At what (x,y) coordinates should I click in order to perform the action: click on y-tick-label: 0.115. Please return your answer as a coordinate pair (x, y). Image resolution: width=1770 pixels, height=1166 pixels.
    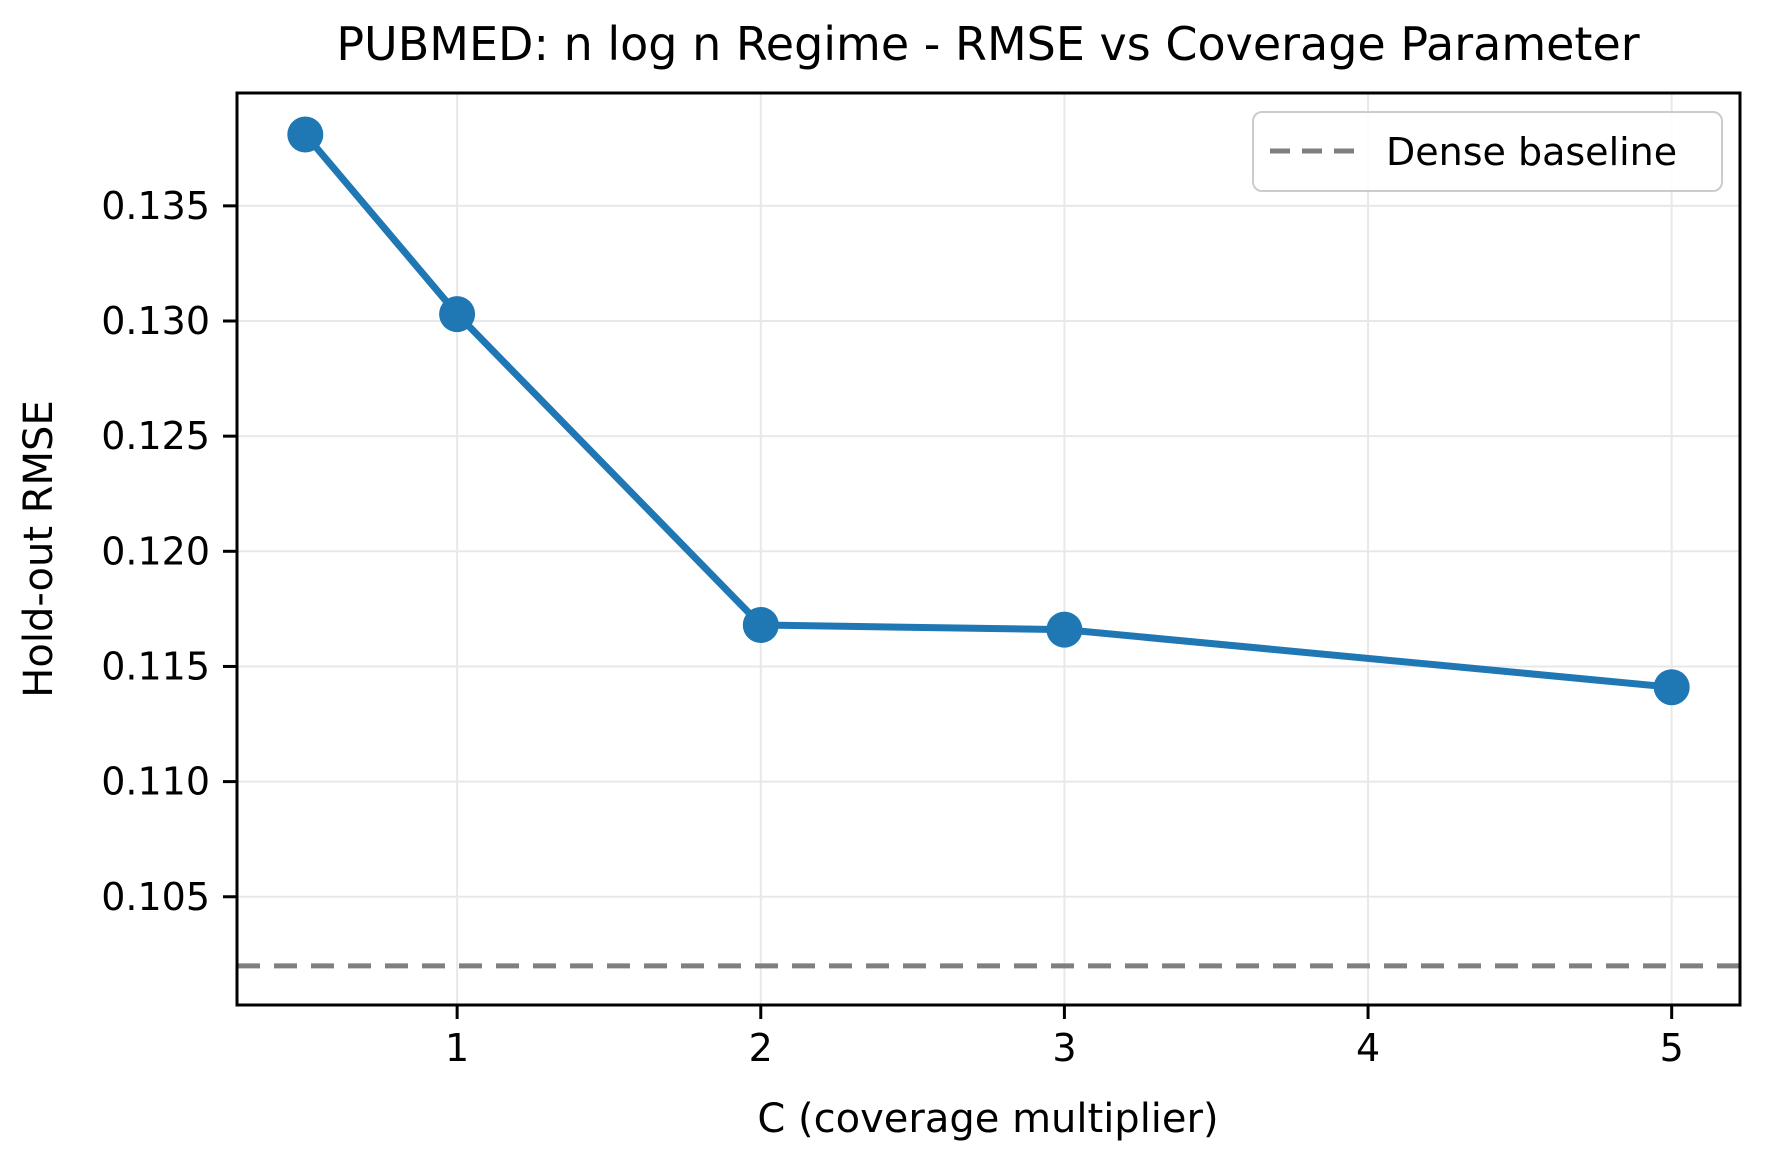
    Looking at the image, I should click on (155, 666).